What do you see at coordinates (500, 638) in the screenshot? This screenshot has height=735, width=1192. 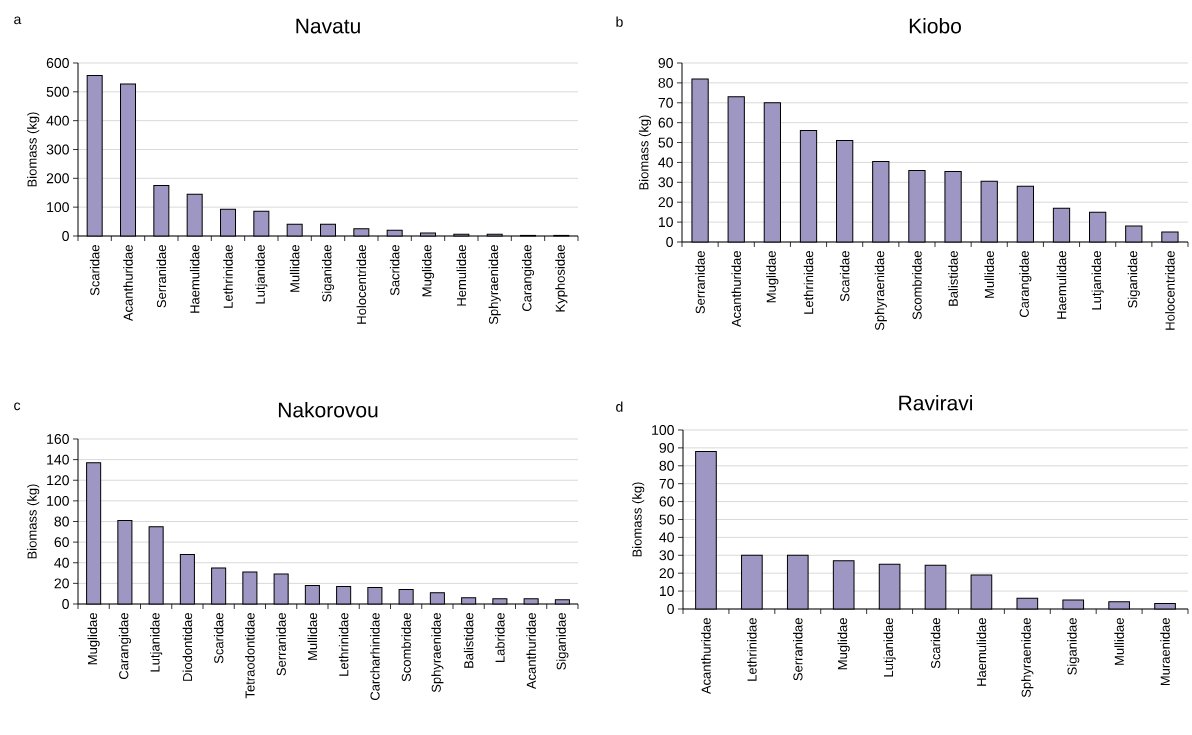 I see `x-tick-label: Labridae` at bounding box center [500, 638].